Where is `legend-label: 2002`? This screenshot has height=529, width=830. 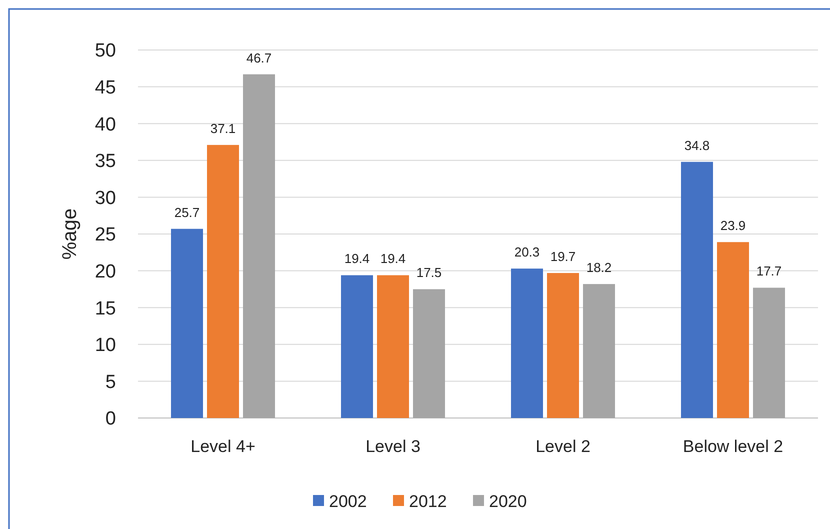 legend-label: 2002 is located at coordinates (348, 501).